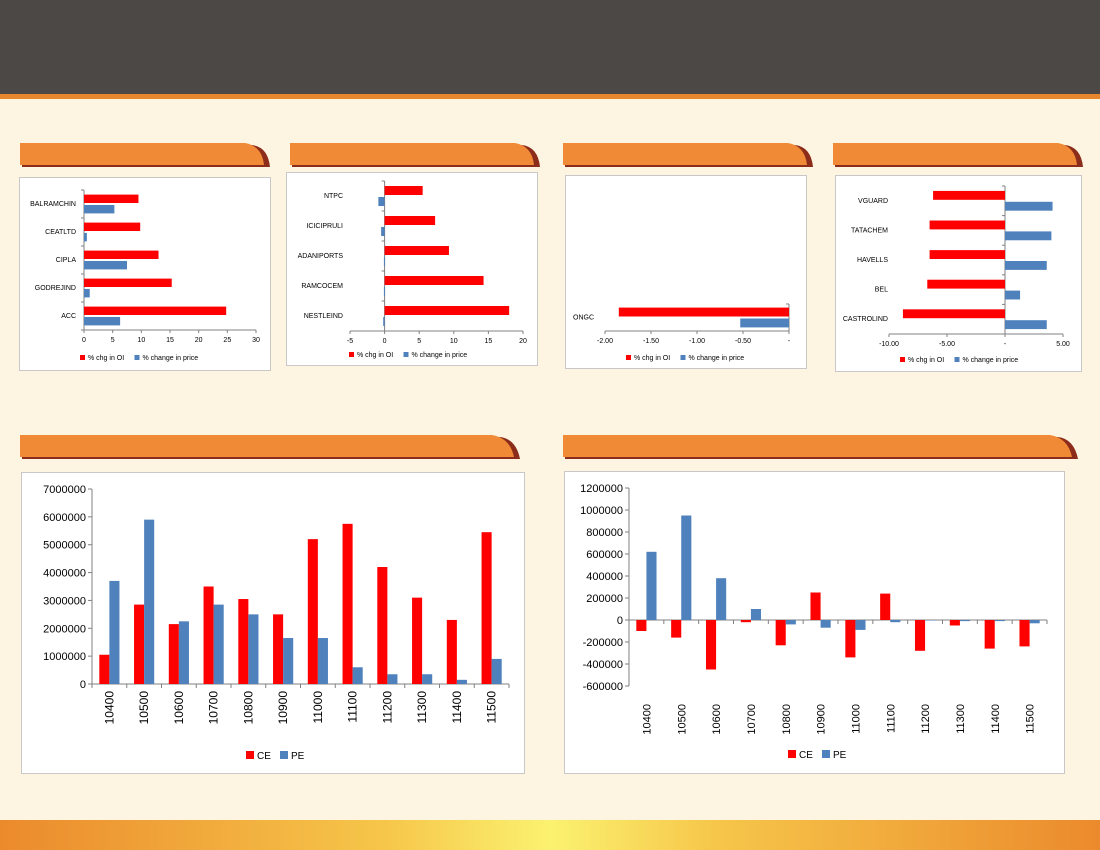  What do you see at coordinates (604, 577) in the screenshot?
I see `y-tick-label: 400000` at bounding box center [604, 577].